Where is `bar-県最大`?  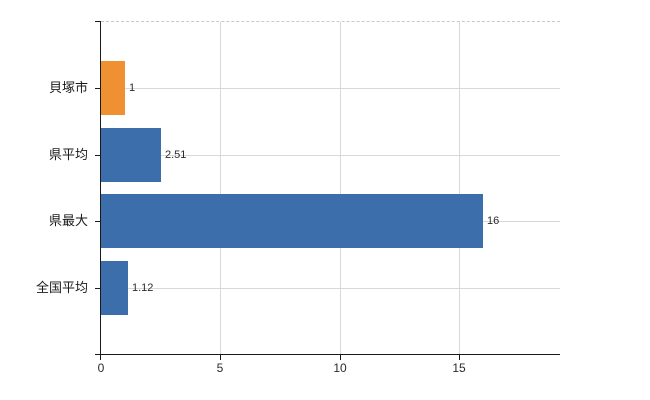 bar-県最大 is located at coordinates (292, 221).